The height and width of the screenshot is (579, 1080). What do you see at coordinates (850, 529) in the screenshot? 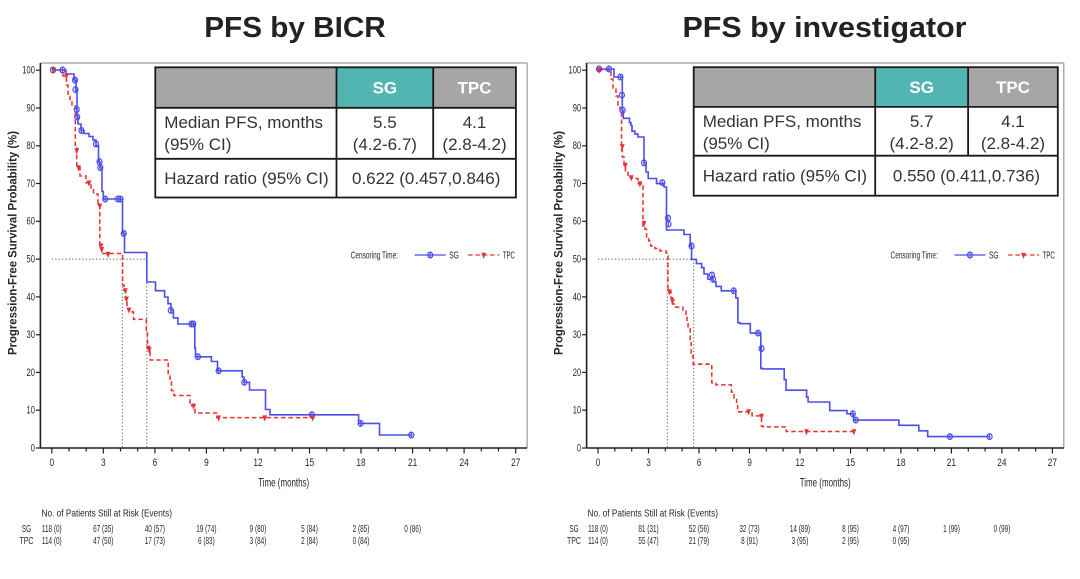
I see `svg-text: 8 (95)` at bounding box center [850, 529].